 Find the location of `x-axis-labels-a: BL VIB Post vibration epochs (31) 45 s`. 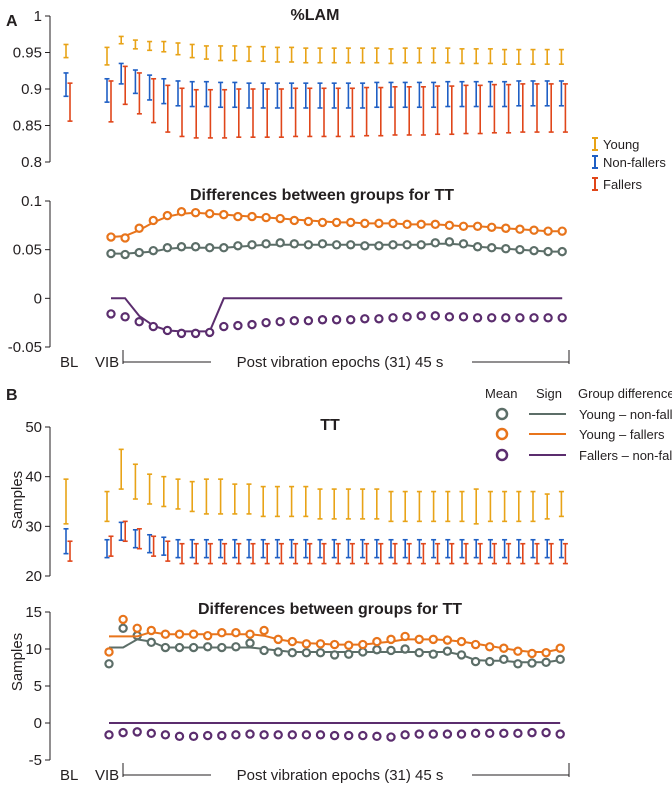

x-axis-labels-a: BL VIB Post vibration epochs (31) 45 s is located at coordinates (315, 360).